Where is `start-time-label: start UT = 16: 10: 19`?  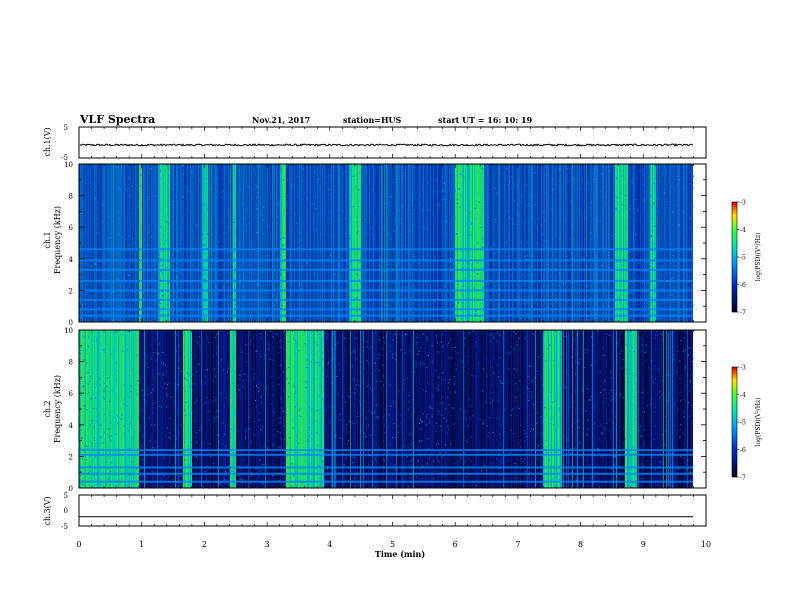 start-time-label: start UT = 16: 10: 19 is located at coordinates (485, 120).